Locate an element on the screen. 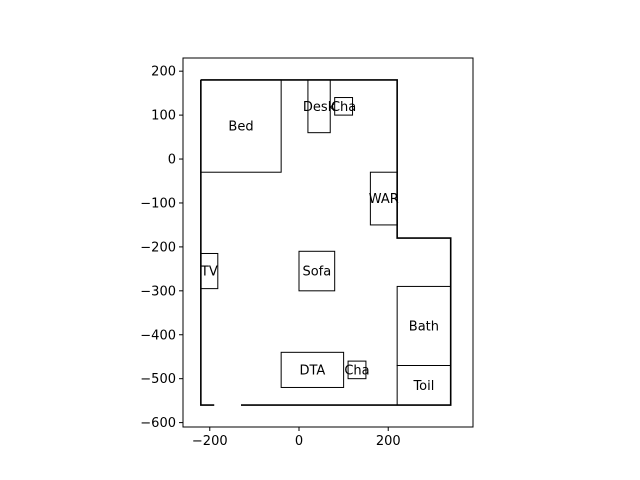  y-tick-label: −200 is located at coordinates (158, 247).